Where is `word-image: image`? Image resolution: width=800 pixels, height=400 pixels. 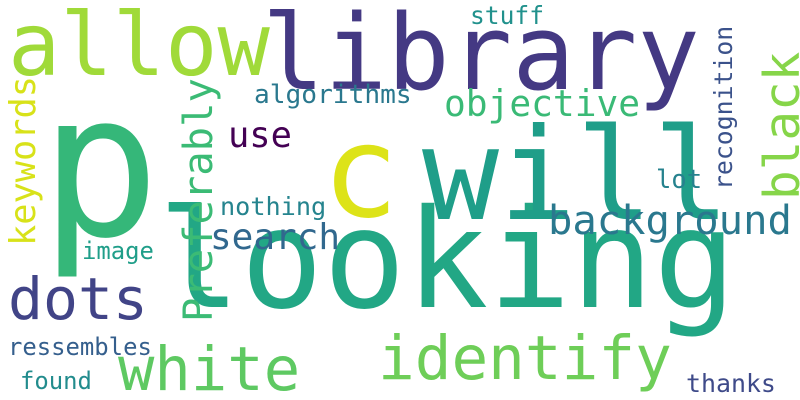
word-image: image is located at coordinates (118, 251).